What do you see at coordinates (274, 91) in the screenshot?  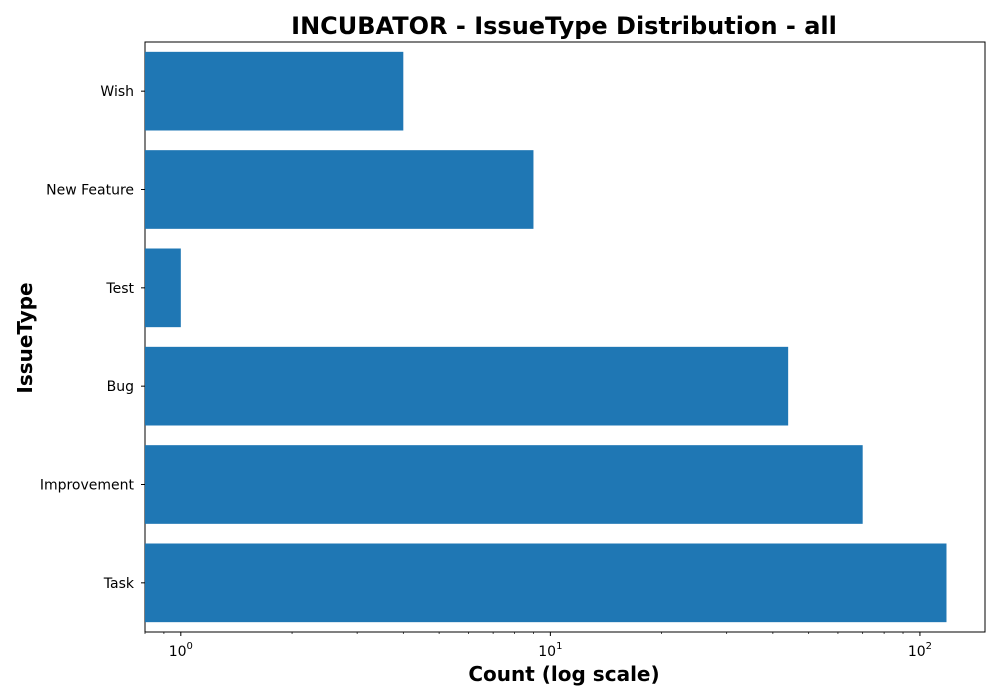 I see `bar-wish` at bounding box center [274, 91].